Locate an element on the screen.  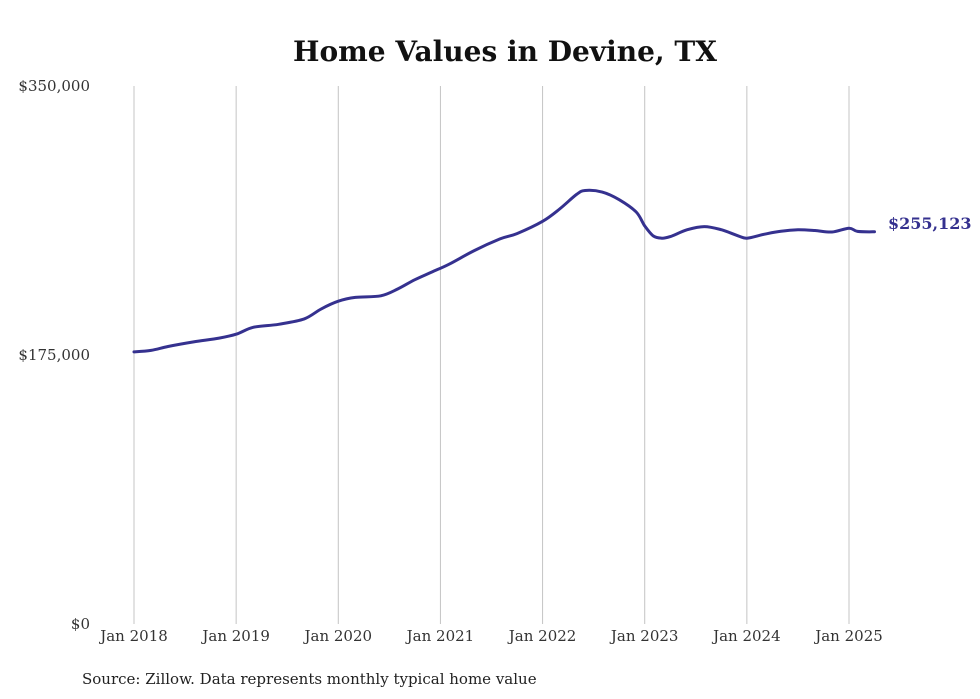
chart-title: Home Values in Devine, TX is located at coordinates (505, 51).